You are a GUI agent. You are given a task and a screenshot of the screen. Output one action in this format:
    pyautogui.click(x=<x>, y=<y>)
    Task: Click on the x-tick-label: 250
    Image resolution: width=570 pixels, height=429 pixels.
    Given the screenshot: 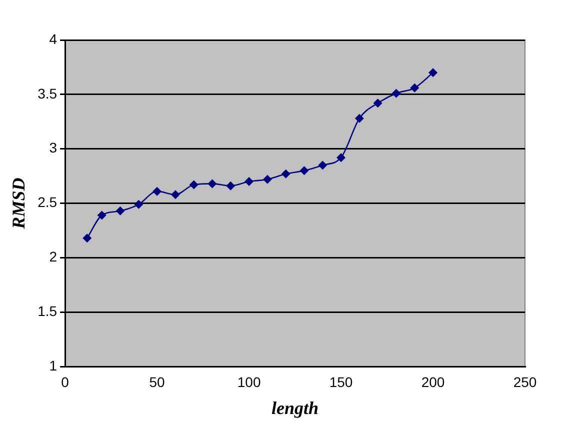 What is the action you would take?
    pyautogui.click(x=525, y=382)
    